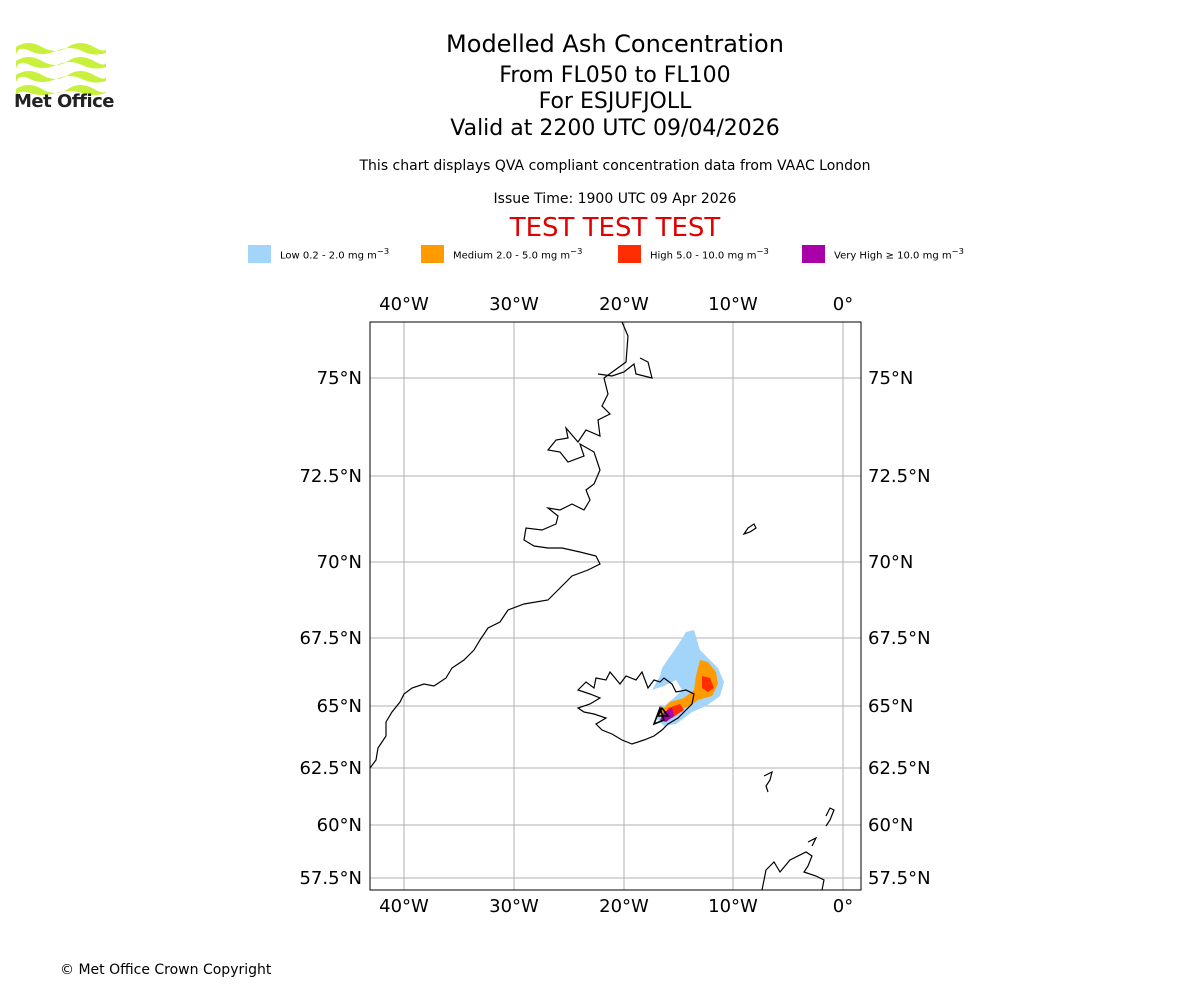  What do you see at coordinates (890, 706) in the screenshot?
I see `lat-tick-right: 65°N` at bounding box center [890, 706].